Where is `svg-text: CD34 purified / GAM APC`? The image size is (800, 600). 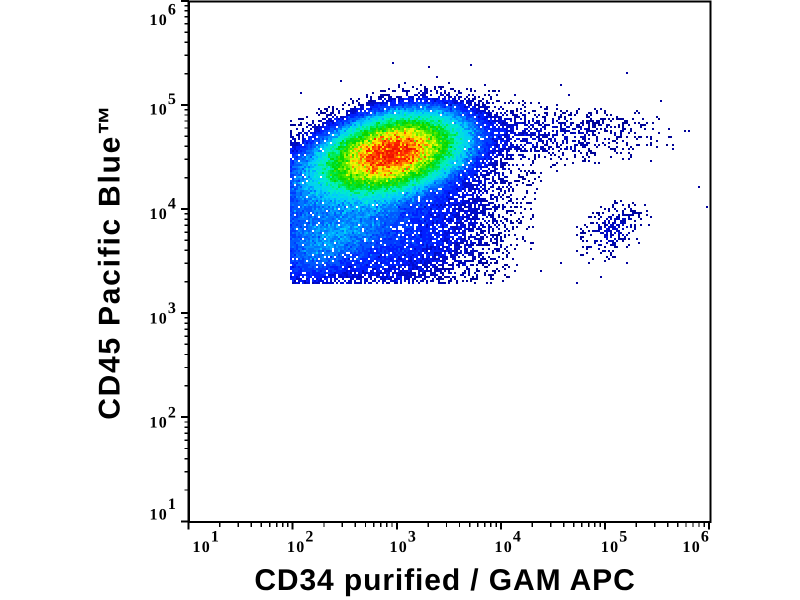 svg-text: CD34 purified / GAM APC is located at coordinates (444, 580).